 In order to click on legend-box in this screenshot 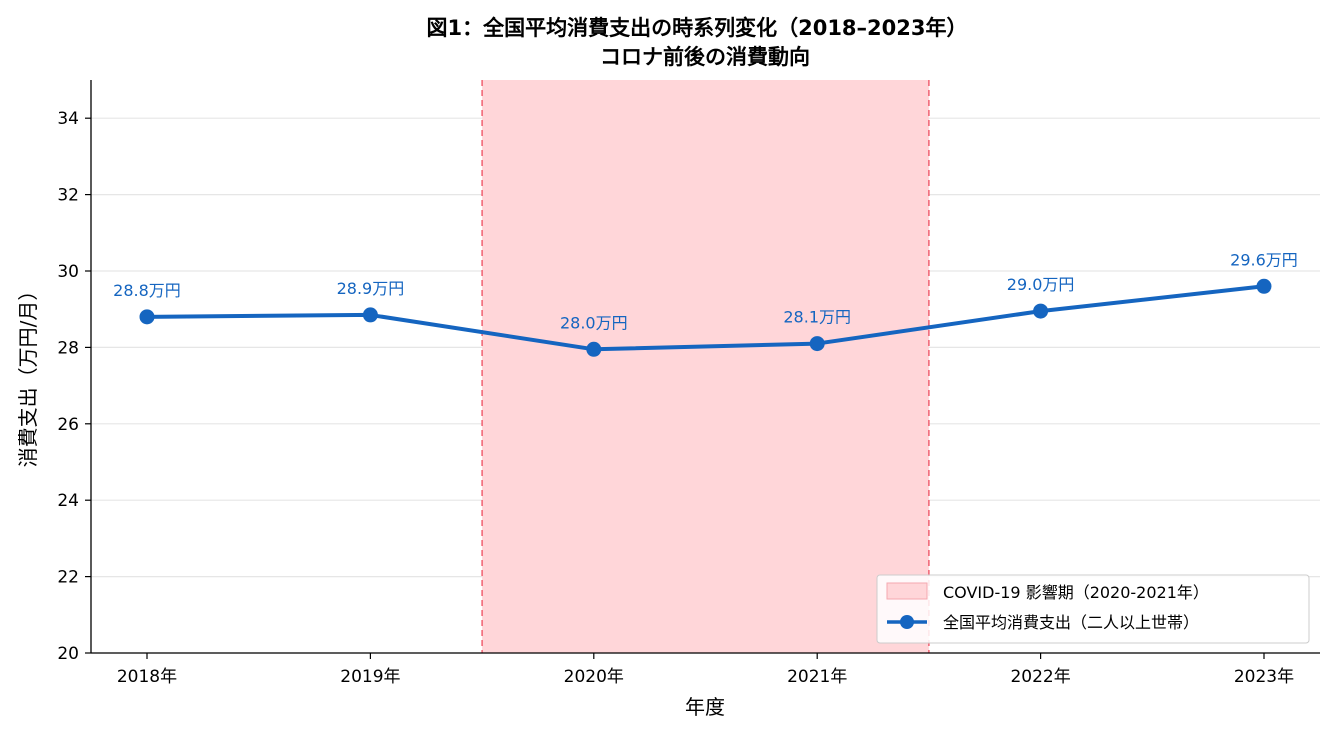, I will do `click(1093, 609)`.